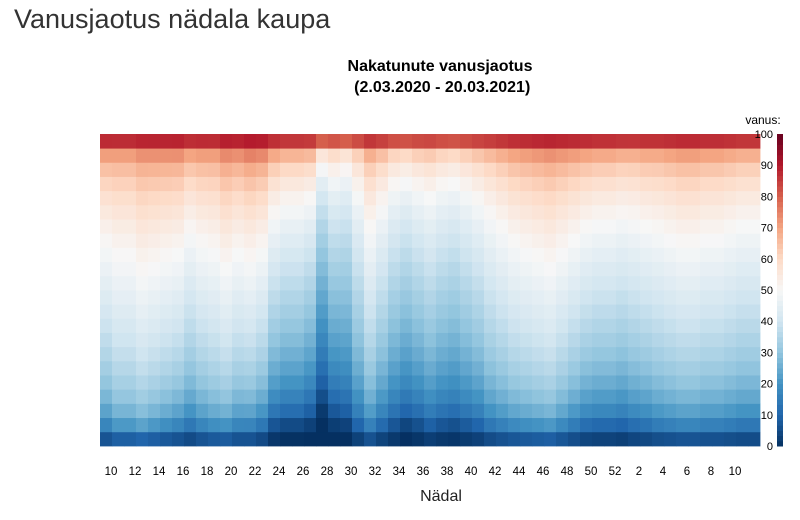  I want to click on legend-tick-label: 20, so click(767, 385).